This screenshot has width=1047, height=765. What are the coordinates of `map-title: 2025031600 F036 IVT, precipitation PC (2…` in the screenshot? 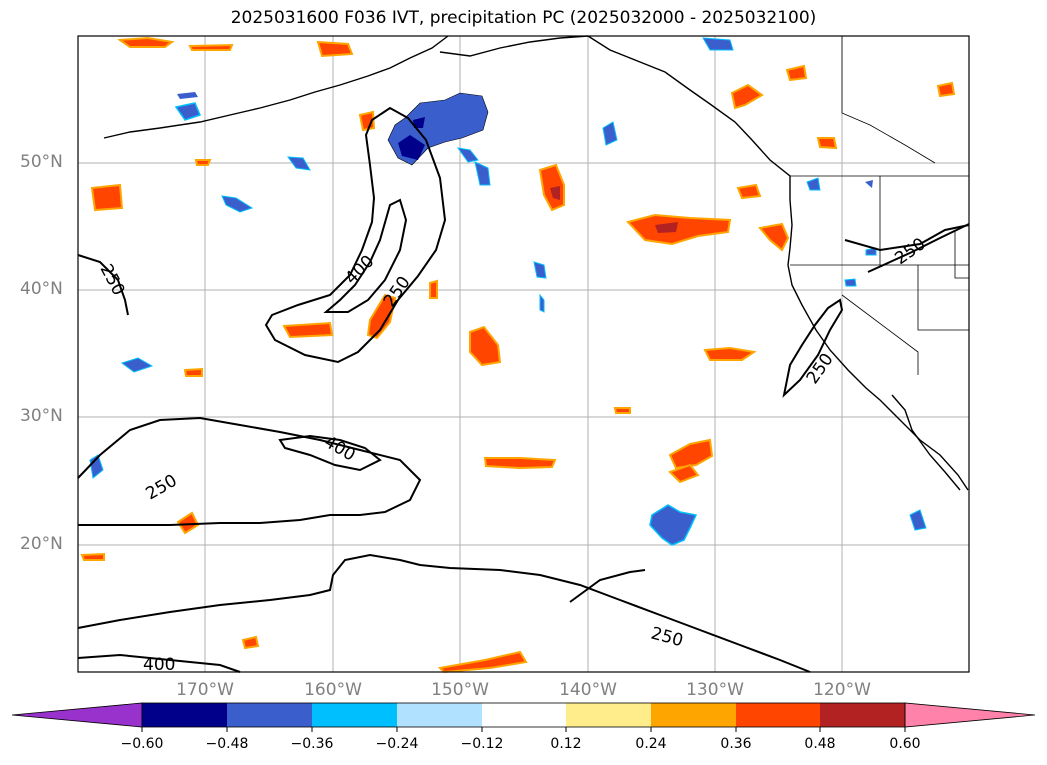 It's located at (523, 18).